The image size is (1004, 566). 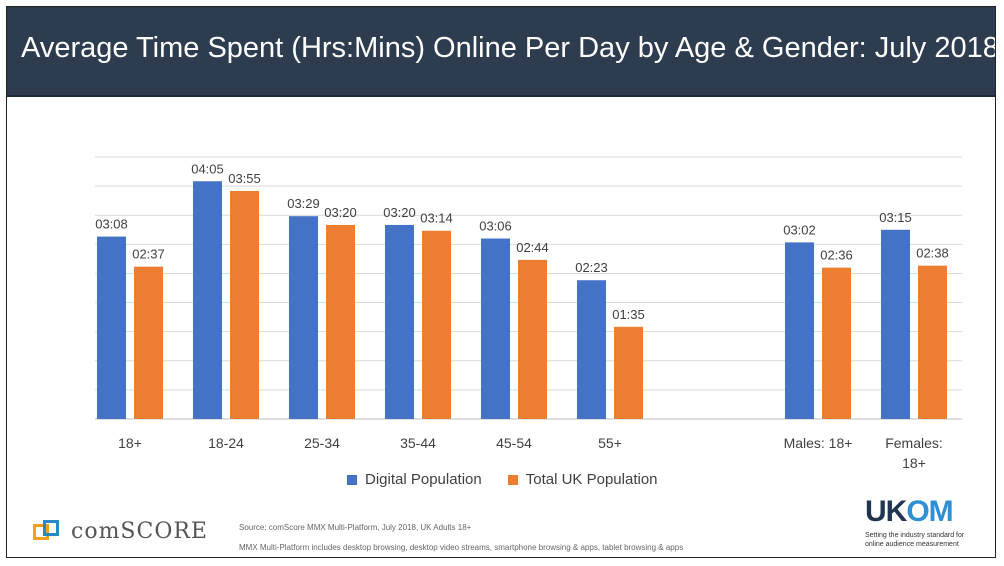 I want to click on data-label-digital-5: 02:23, so click(x=591, y=267).